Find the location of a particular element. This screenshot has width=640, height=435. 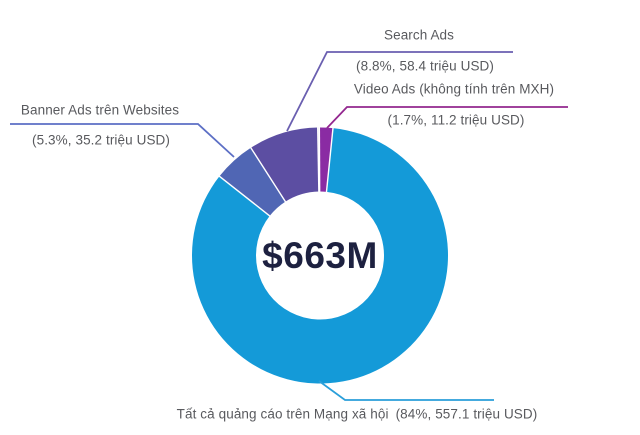

donut-segment-banner is located at coordinates (252, 181).